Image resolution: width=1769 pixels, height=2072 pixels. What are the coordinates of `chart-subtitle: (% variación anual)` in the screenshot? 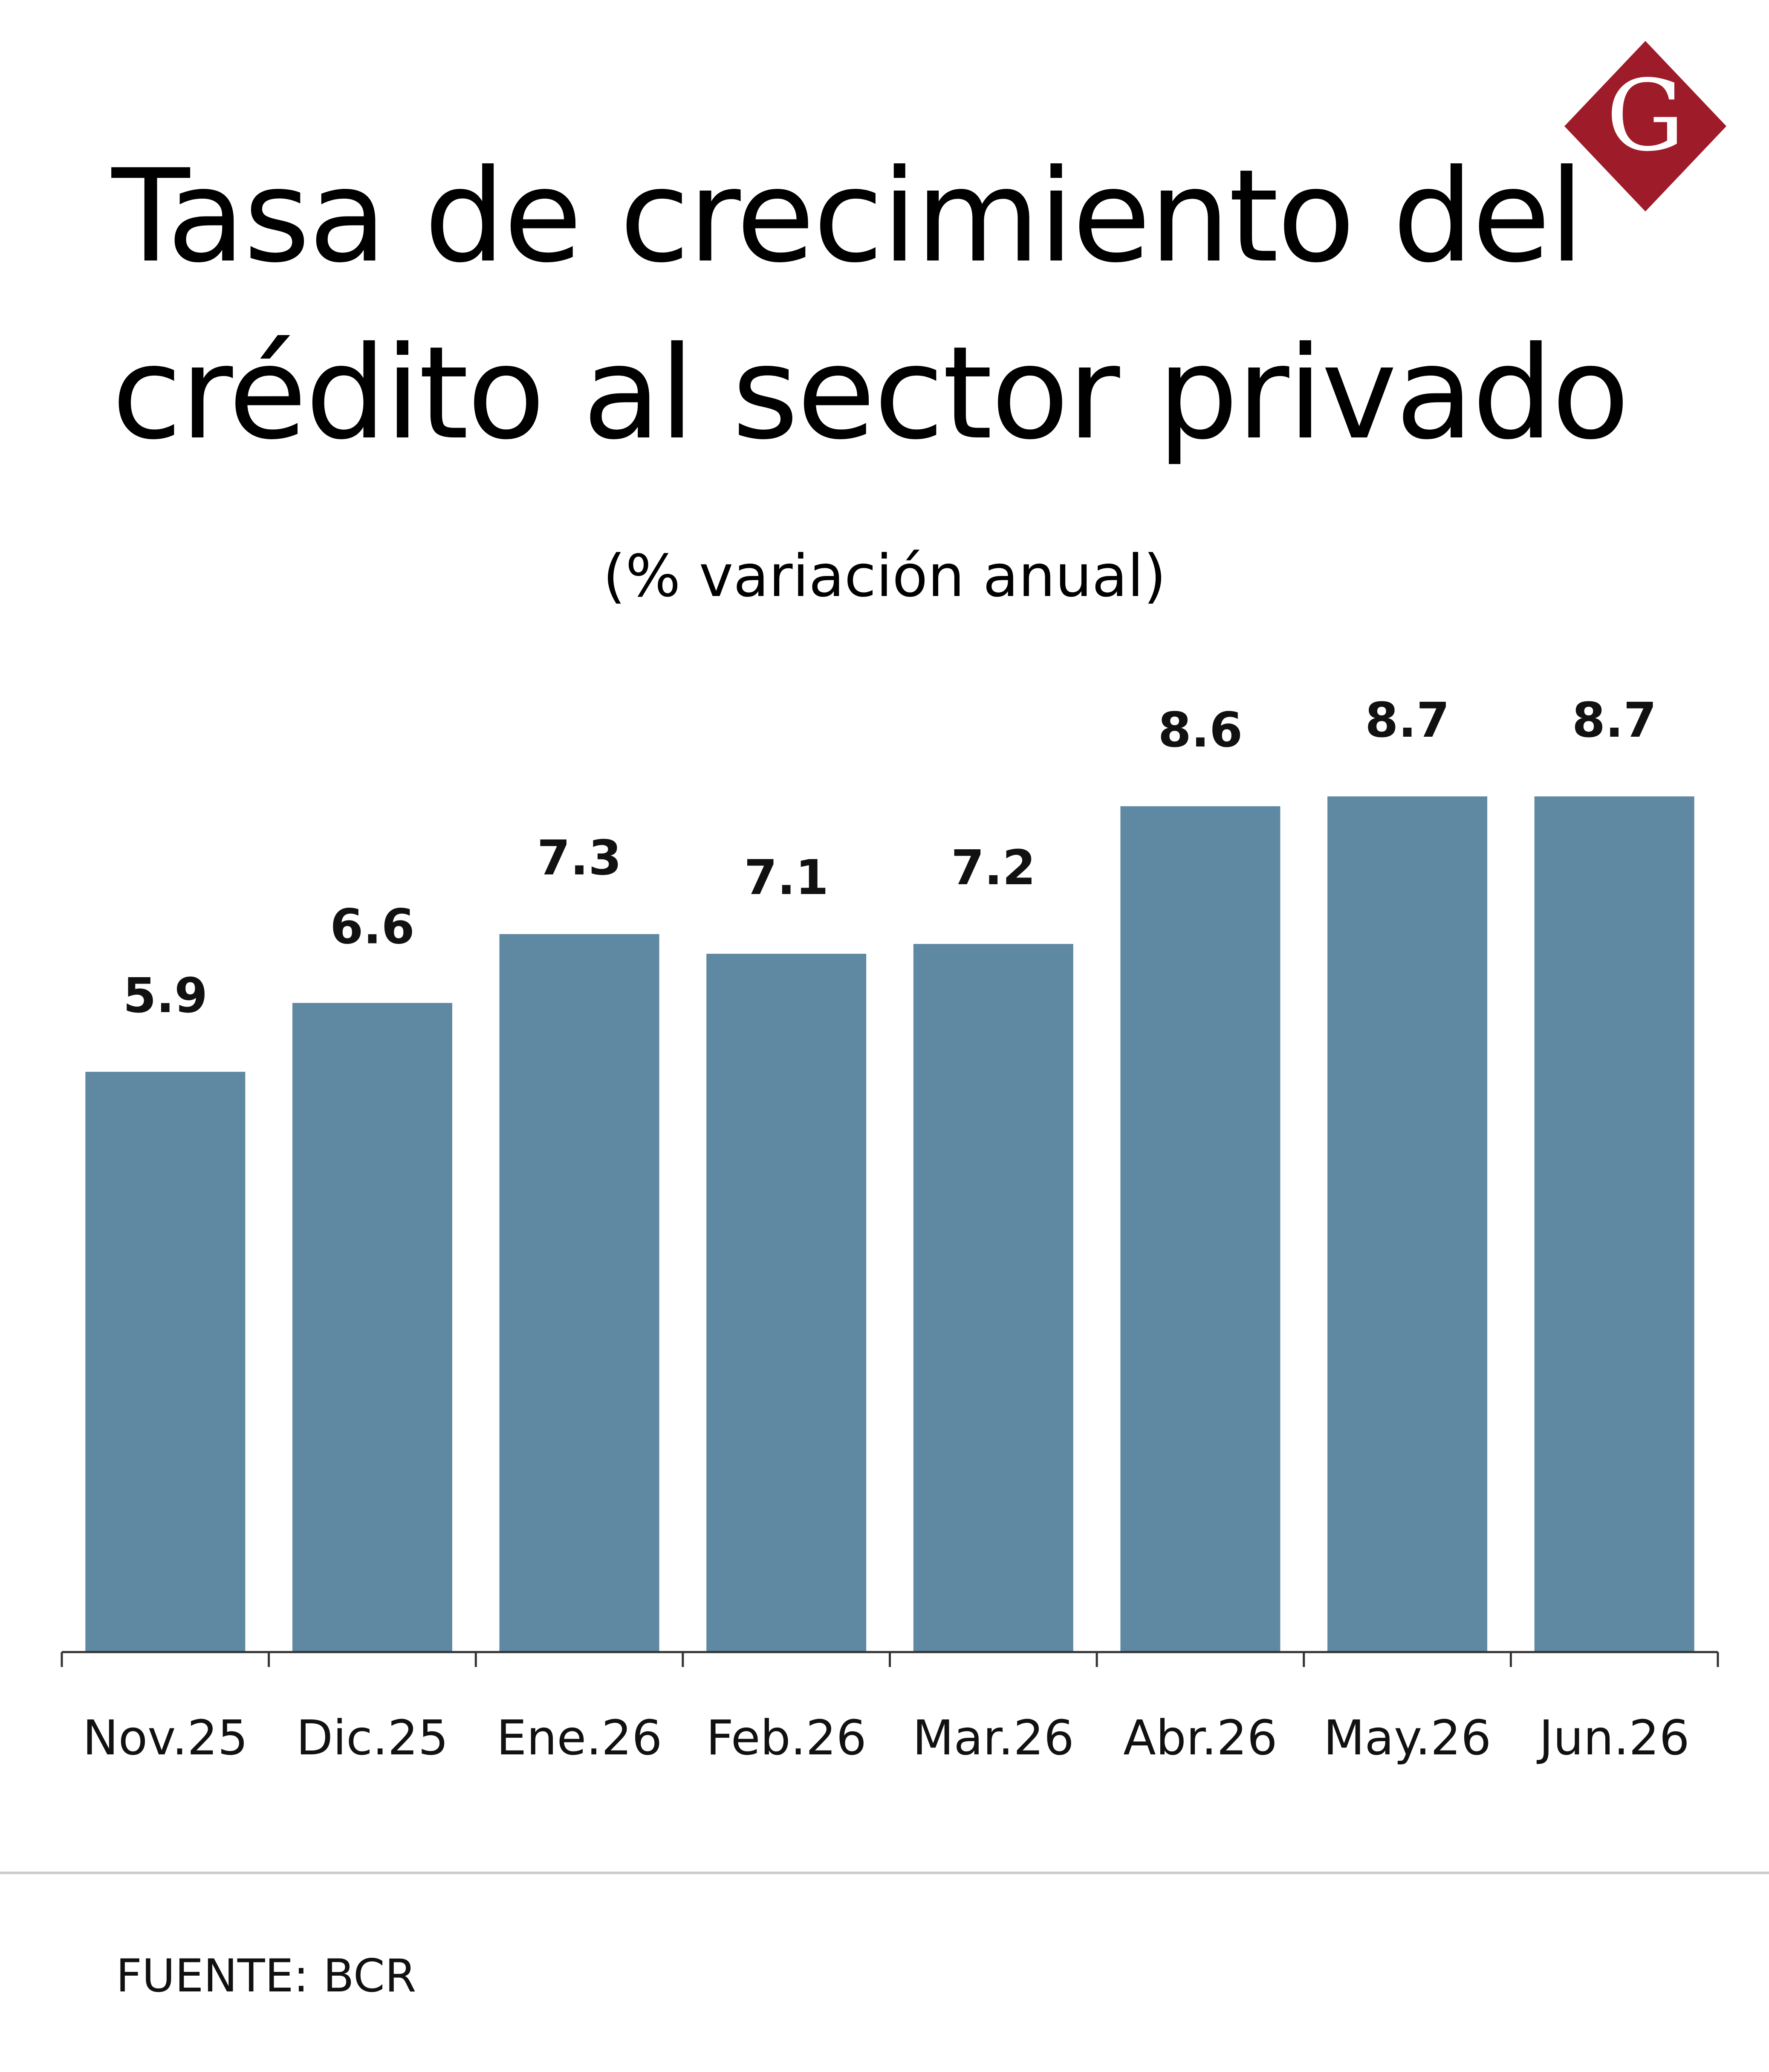 It's located at (884, 576).